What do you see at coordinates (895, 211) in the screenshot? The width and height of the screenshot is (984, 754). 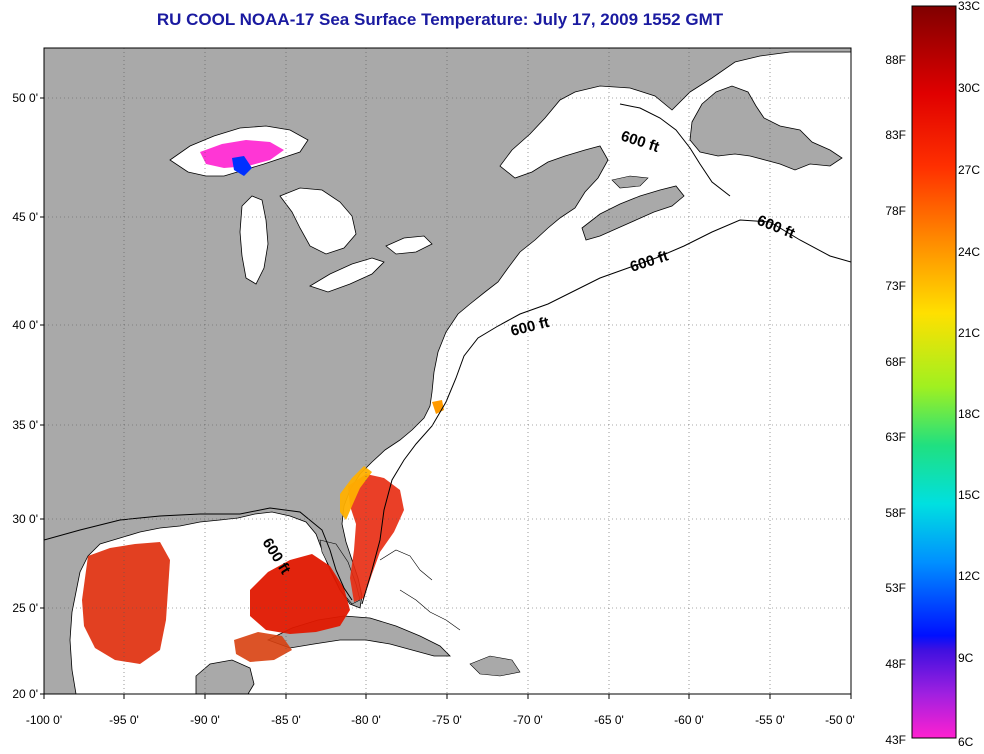 I see `colorbar-fahrenheit-label: 78F` at bounding box center [895, 211].